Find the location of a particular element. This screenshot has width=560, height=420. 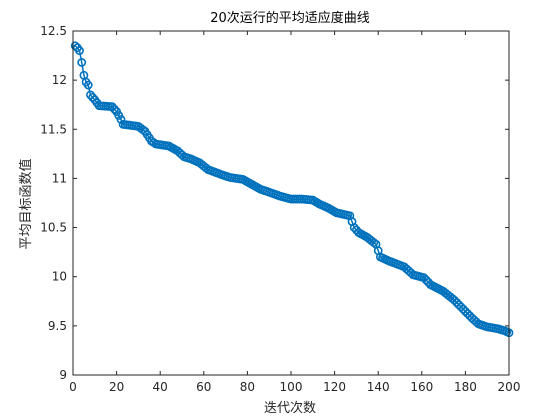

y-tick-label: 12.5 is located at coordinates (53, 31).